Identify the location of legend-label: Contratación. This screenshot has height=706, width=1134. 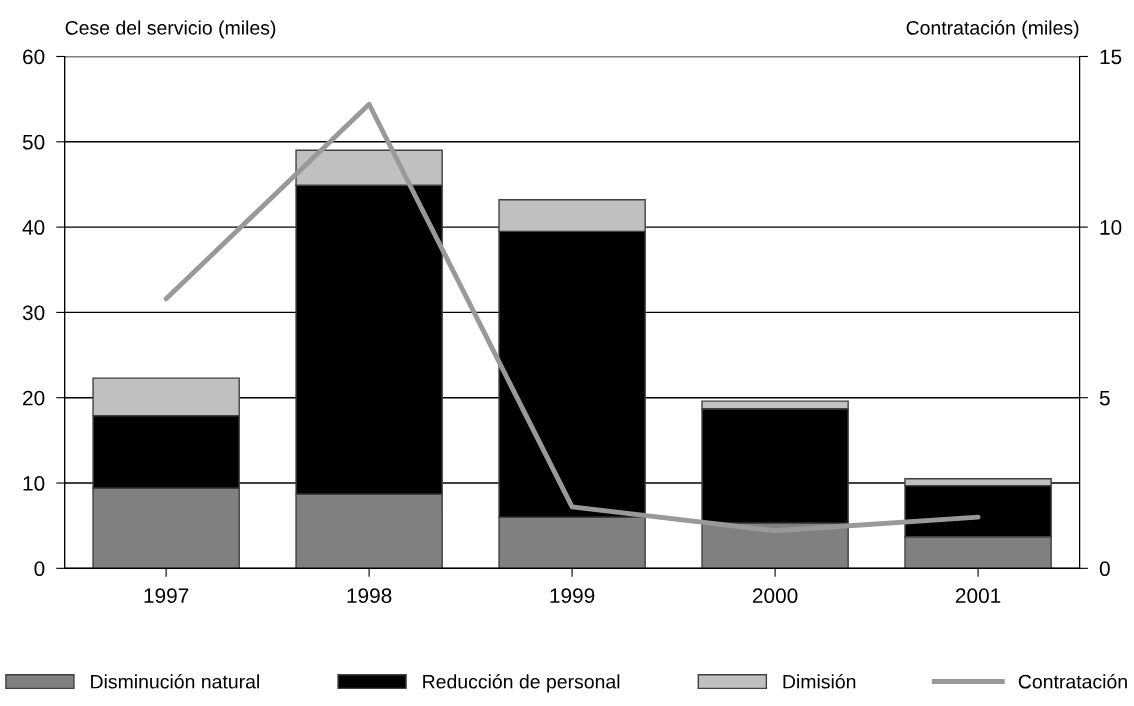
(1072, 681).